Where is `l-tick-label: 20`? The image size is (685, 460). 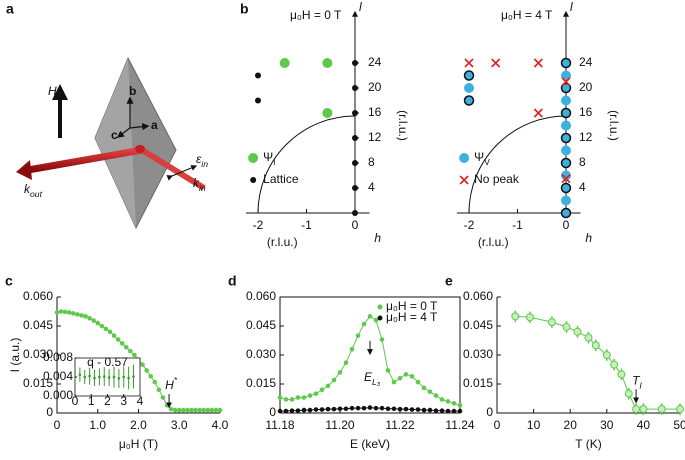
l-tick-label: 20 is located at coordinates (375, 87).